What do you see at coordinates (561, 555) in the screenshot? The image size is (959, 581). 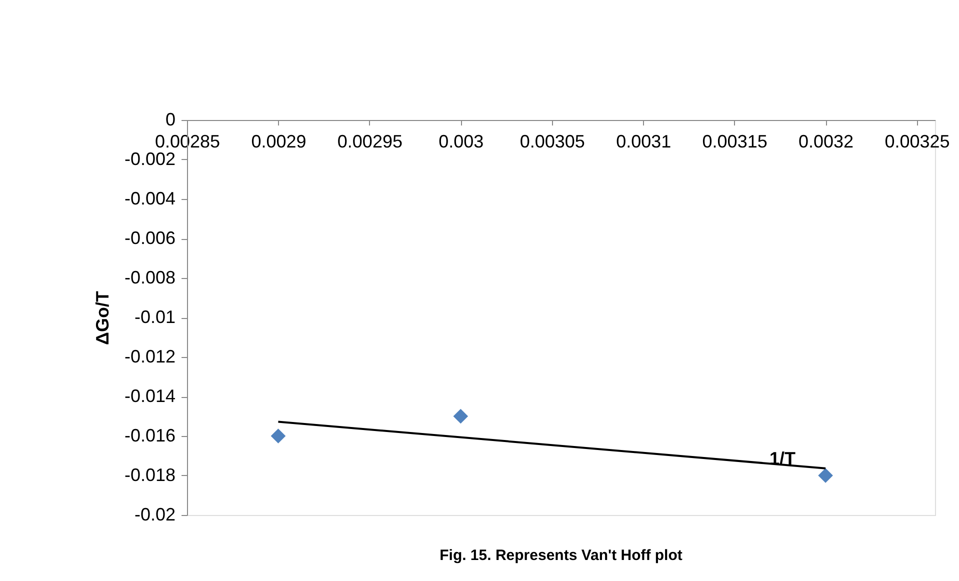 I see `text: Fig. 15. Represents Van't Hoff plot` at bounding box center [561, 555].